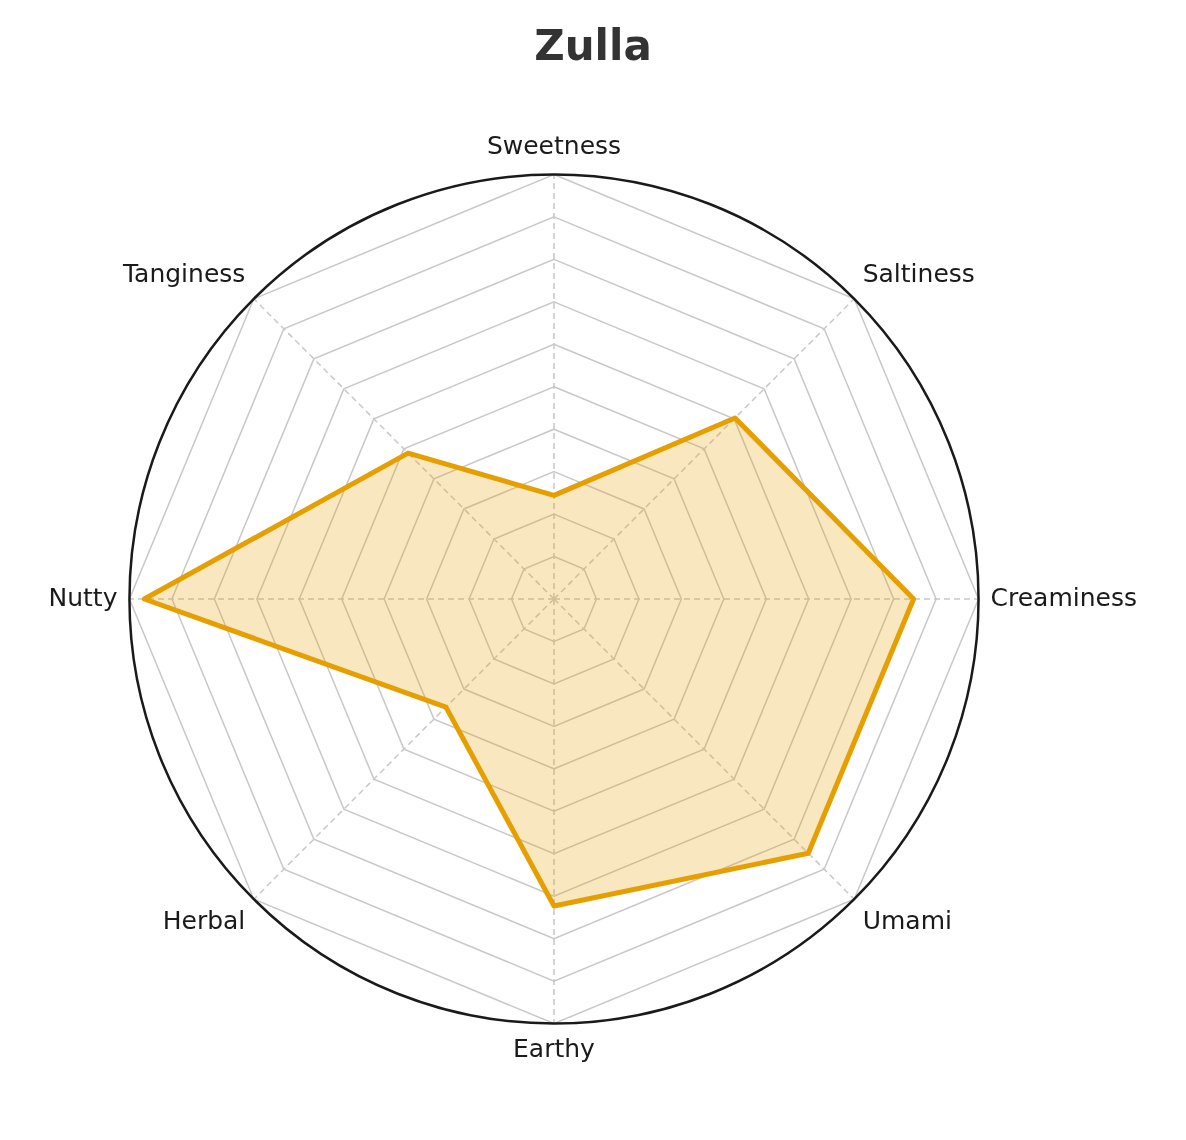 This screenshot has height=1140, width=1186. What do you see at coordinates (83, 597) in the screenshot?
I see `spoke-label: Nutty` at bounding box center [83, 597].